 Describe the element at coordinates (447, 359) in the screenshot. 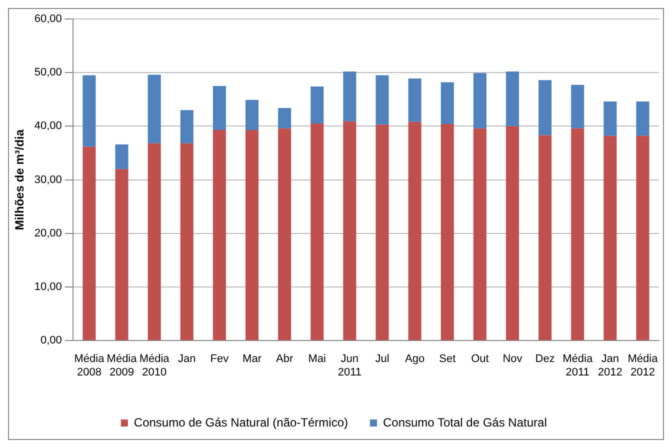

I see `x-tick-label: Set` at that location.